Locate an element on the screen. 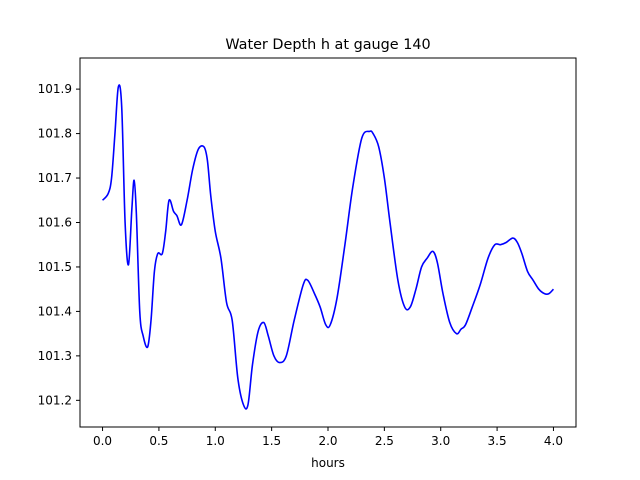  chart-title: Water Depth h at gauge 140 is located at coordinates (327, 45).